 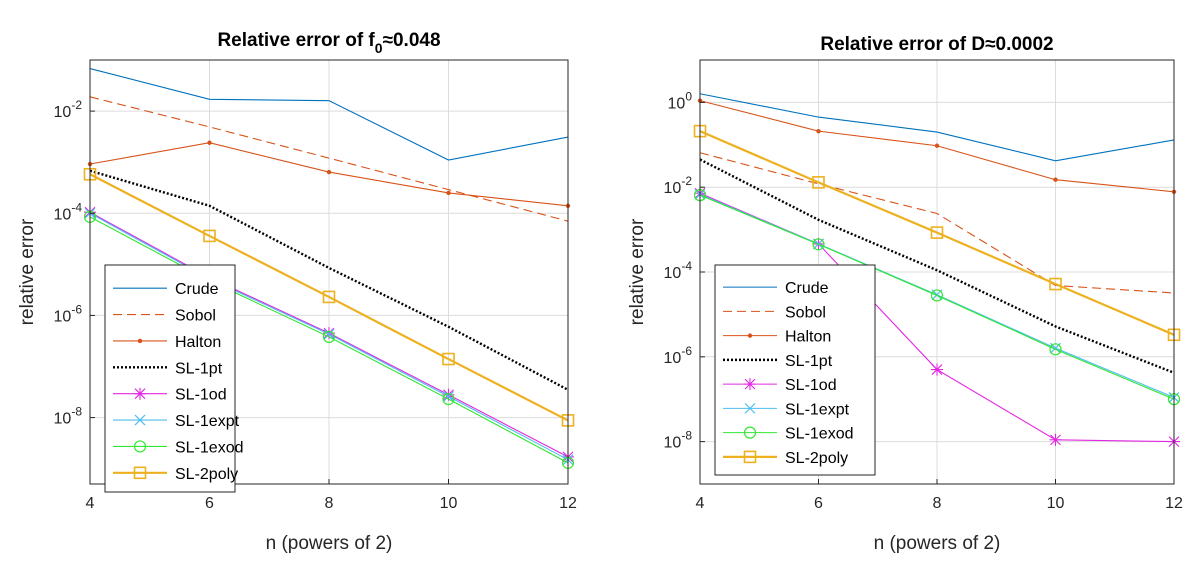 I want to click on y-ticks: 10⁰ 10⁻² 10⁻⁴ 10⁻⁶ 10⁻⁸, so click(x=684, y=270).